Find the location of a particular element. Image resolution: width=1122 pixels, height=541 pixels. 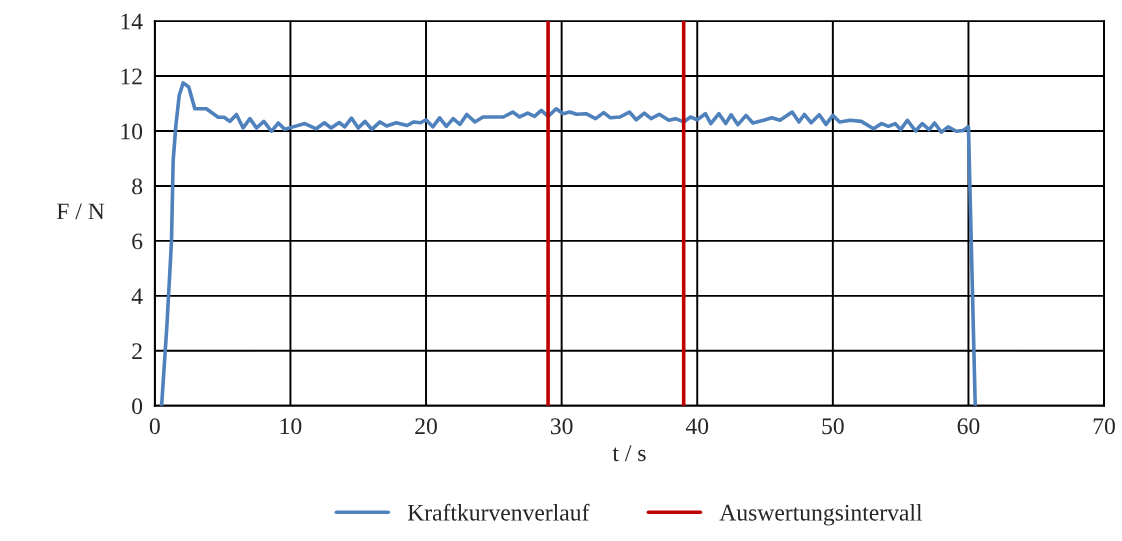

x-tick-label: 70 is located at coordinates (1104, 426).